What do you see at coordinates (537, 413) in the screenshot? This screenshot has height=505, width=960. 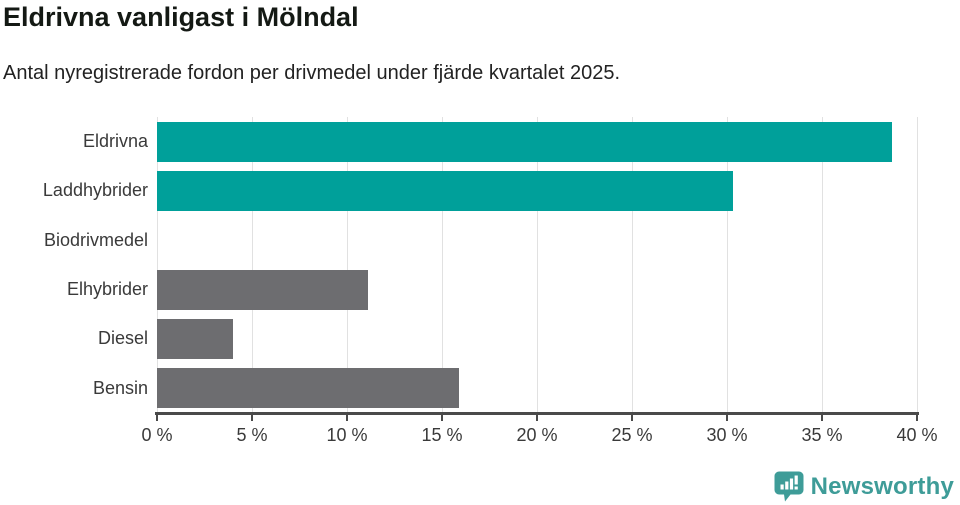 I see `x-axis-line` at bounding box center [537, 413].